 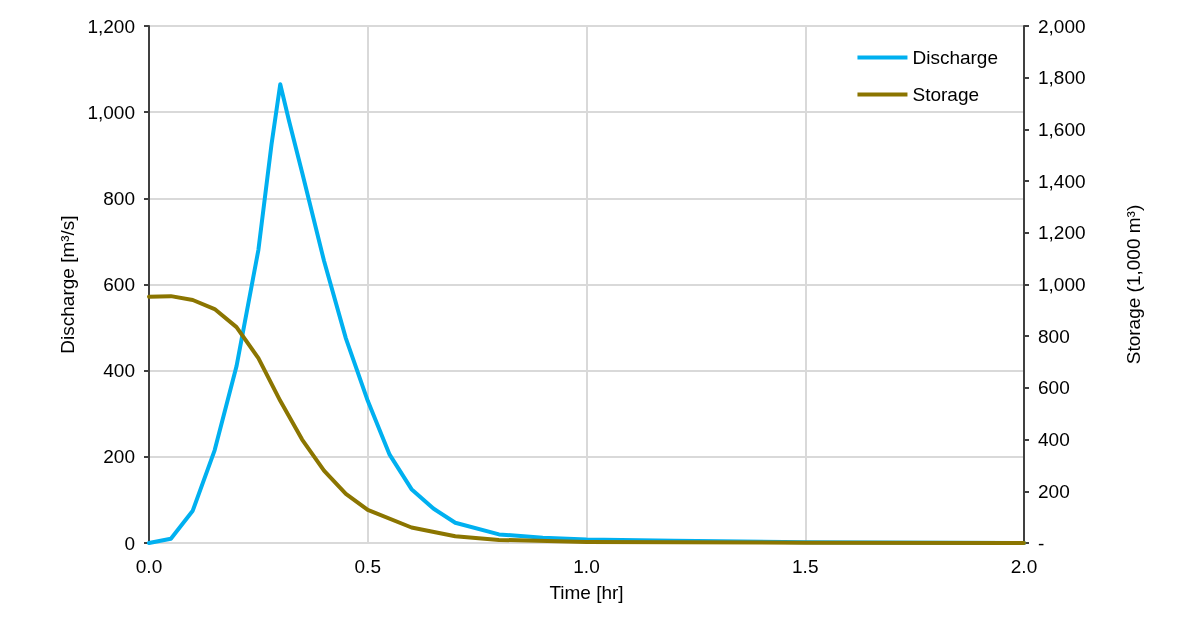 What do you see at coordinates (1062, 26) in the screenshot?
I see `y2-tick-label: 2,000` at bounding box center [1062, 26].